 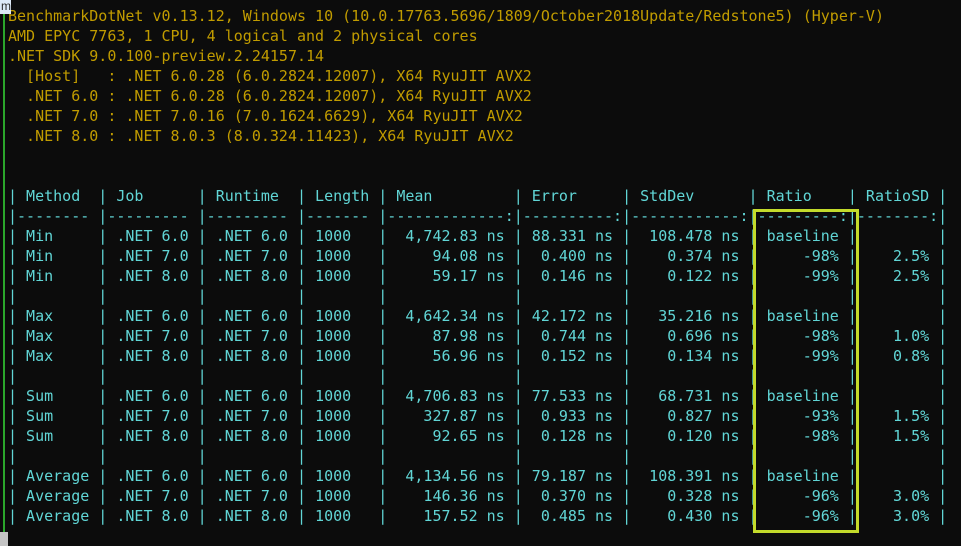 I want to click on corner-tab-letter: m, so click(x=6, y=6).